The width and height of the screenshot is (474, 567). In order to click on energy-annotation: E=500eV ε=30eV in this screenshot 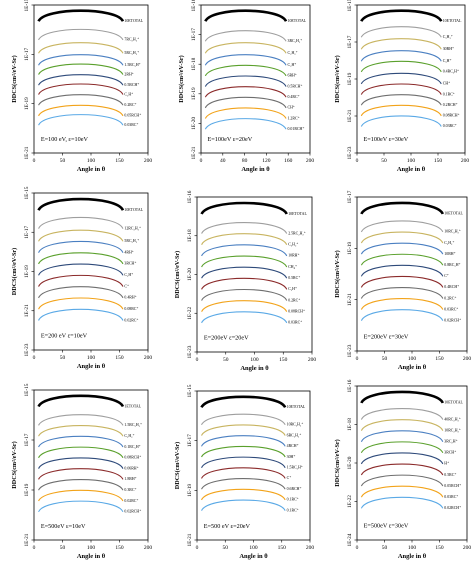, I will do `click(386, 526)`.